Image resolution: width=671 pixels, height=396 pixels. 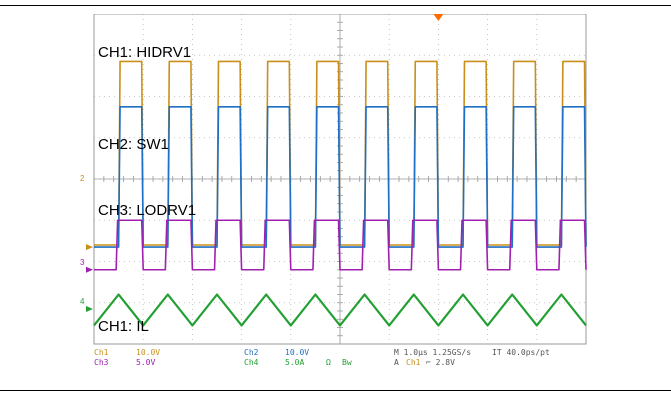 I want to click on readout-trigger-level: ⌐ 2.8V, so click(x=440, y=362).